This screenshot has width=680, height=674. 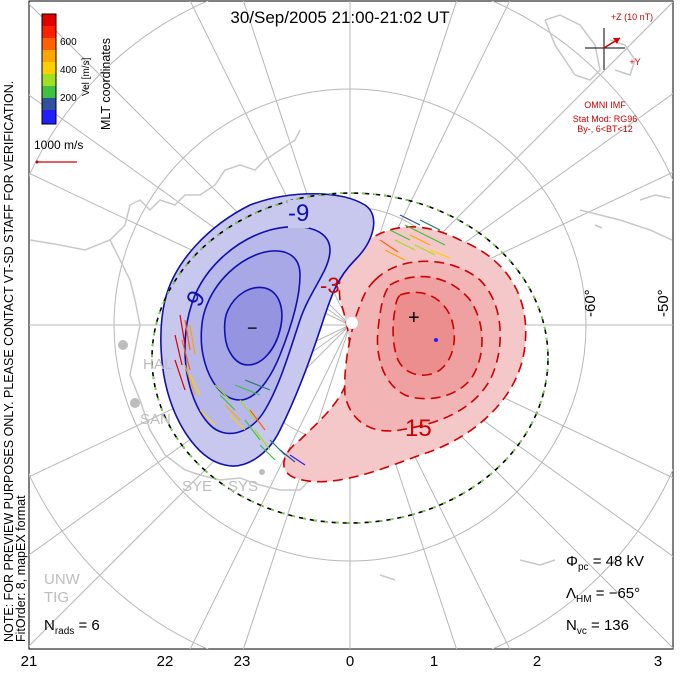 I want to click on mlt-label-21: 21, so click(x=29, y=661).